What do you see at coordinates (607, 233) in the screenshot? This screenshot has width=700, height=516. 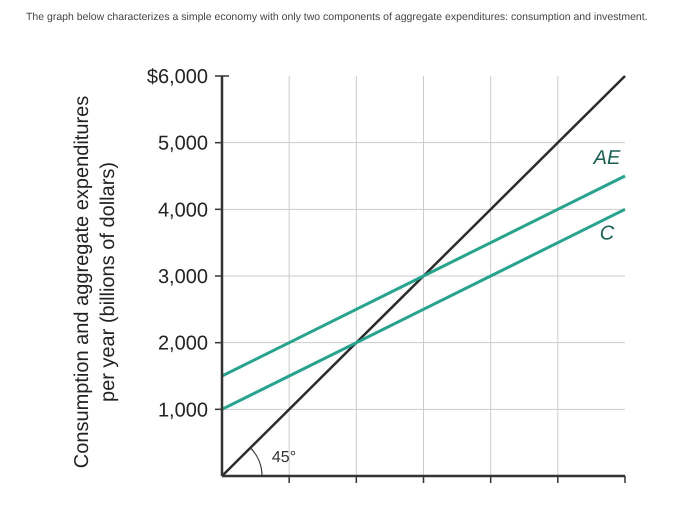 I see `series-label: C` at bounding box center [607, 233].